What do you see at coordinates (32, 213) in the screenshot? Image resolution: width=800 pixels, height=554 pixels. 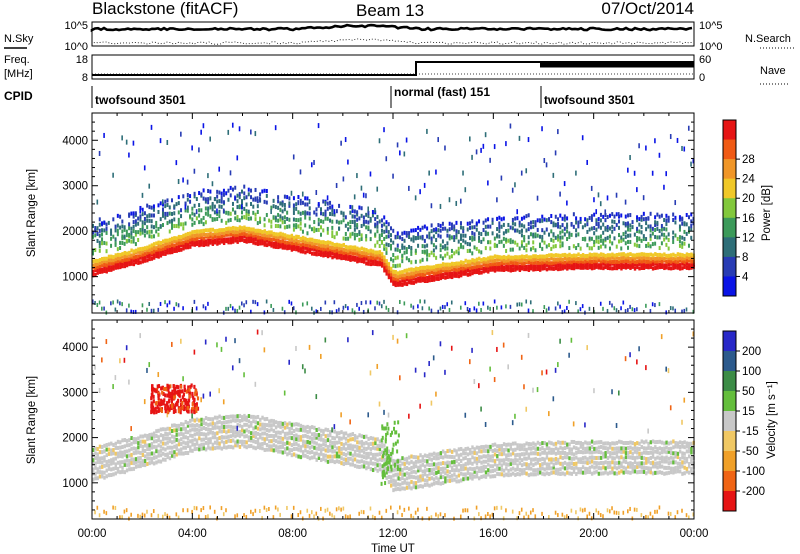 I see `power-ylabel: Slant Range [km]` at bounding box center [32, 213].